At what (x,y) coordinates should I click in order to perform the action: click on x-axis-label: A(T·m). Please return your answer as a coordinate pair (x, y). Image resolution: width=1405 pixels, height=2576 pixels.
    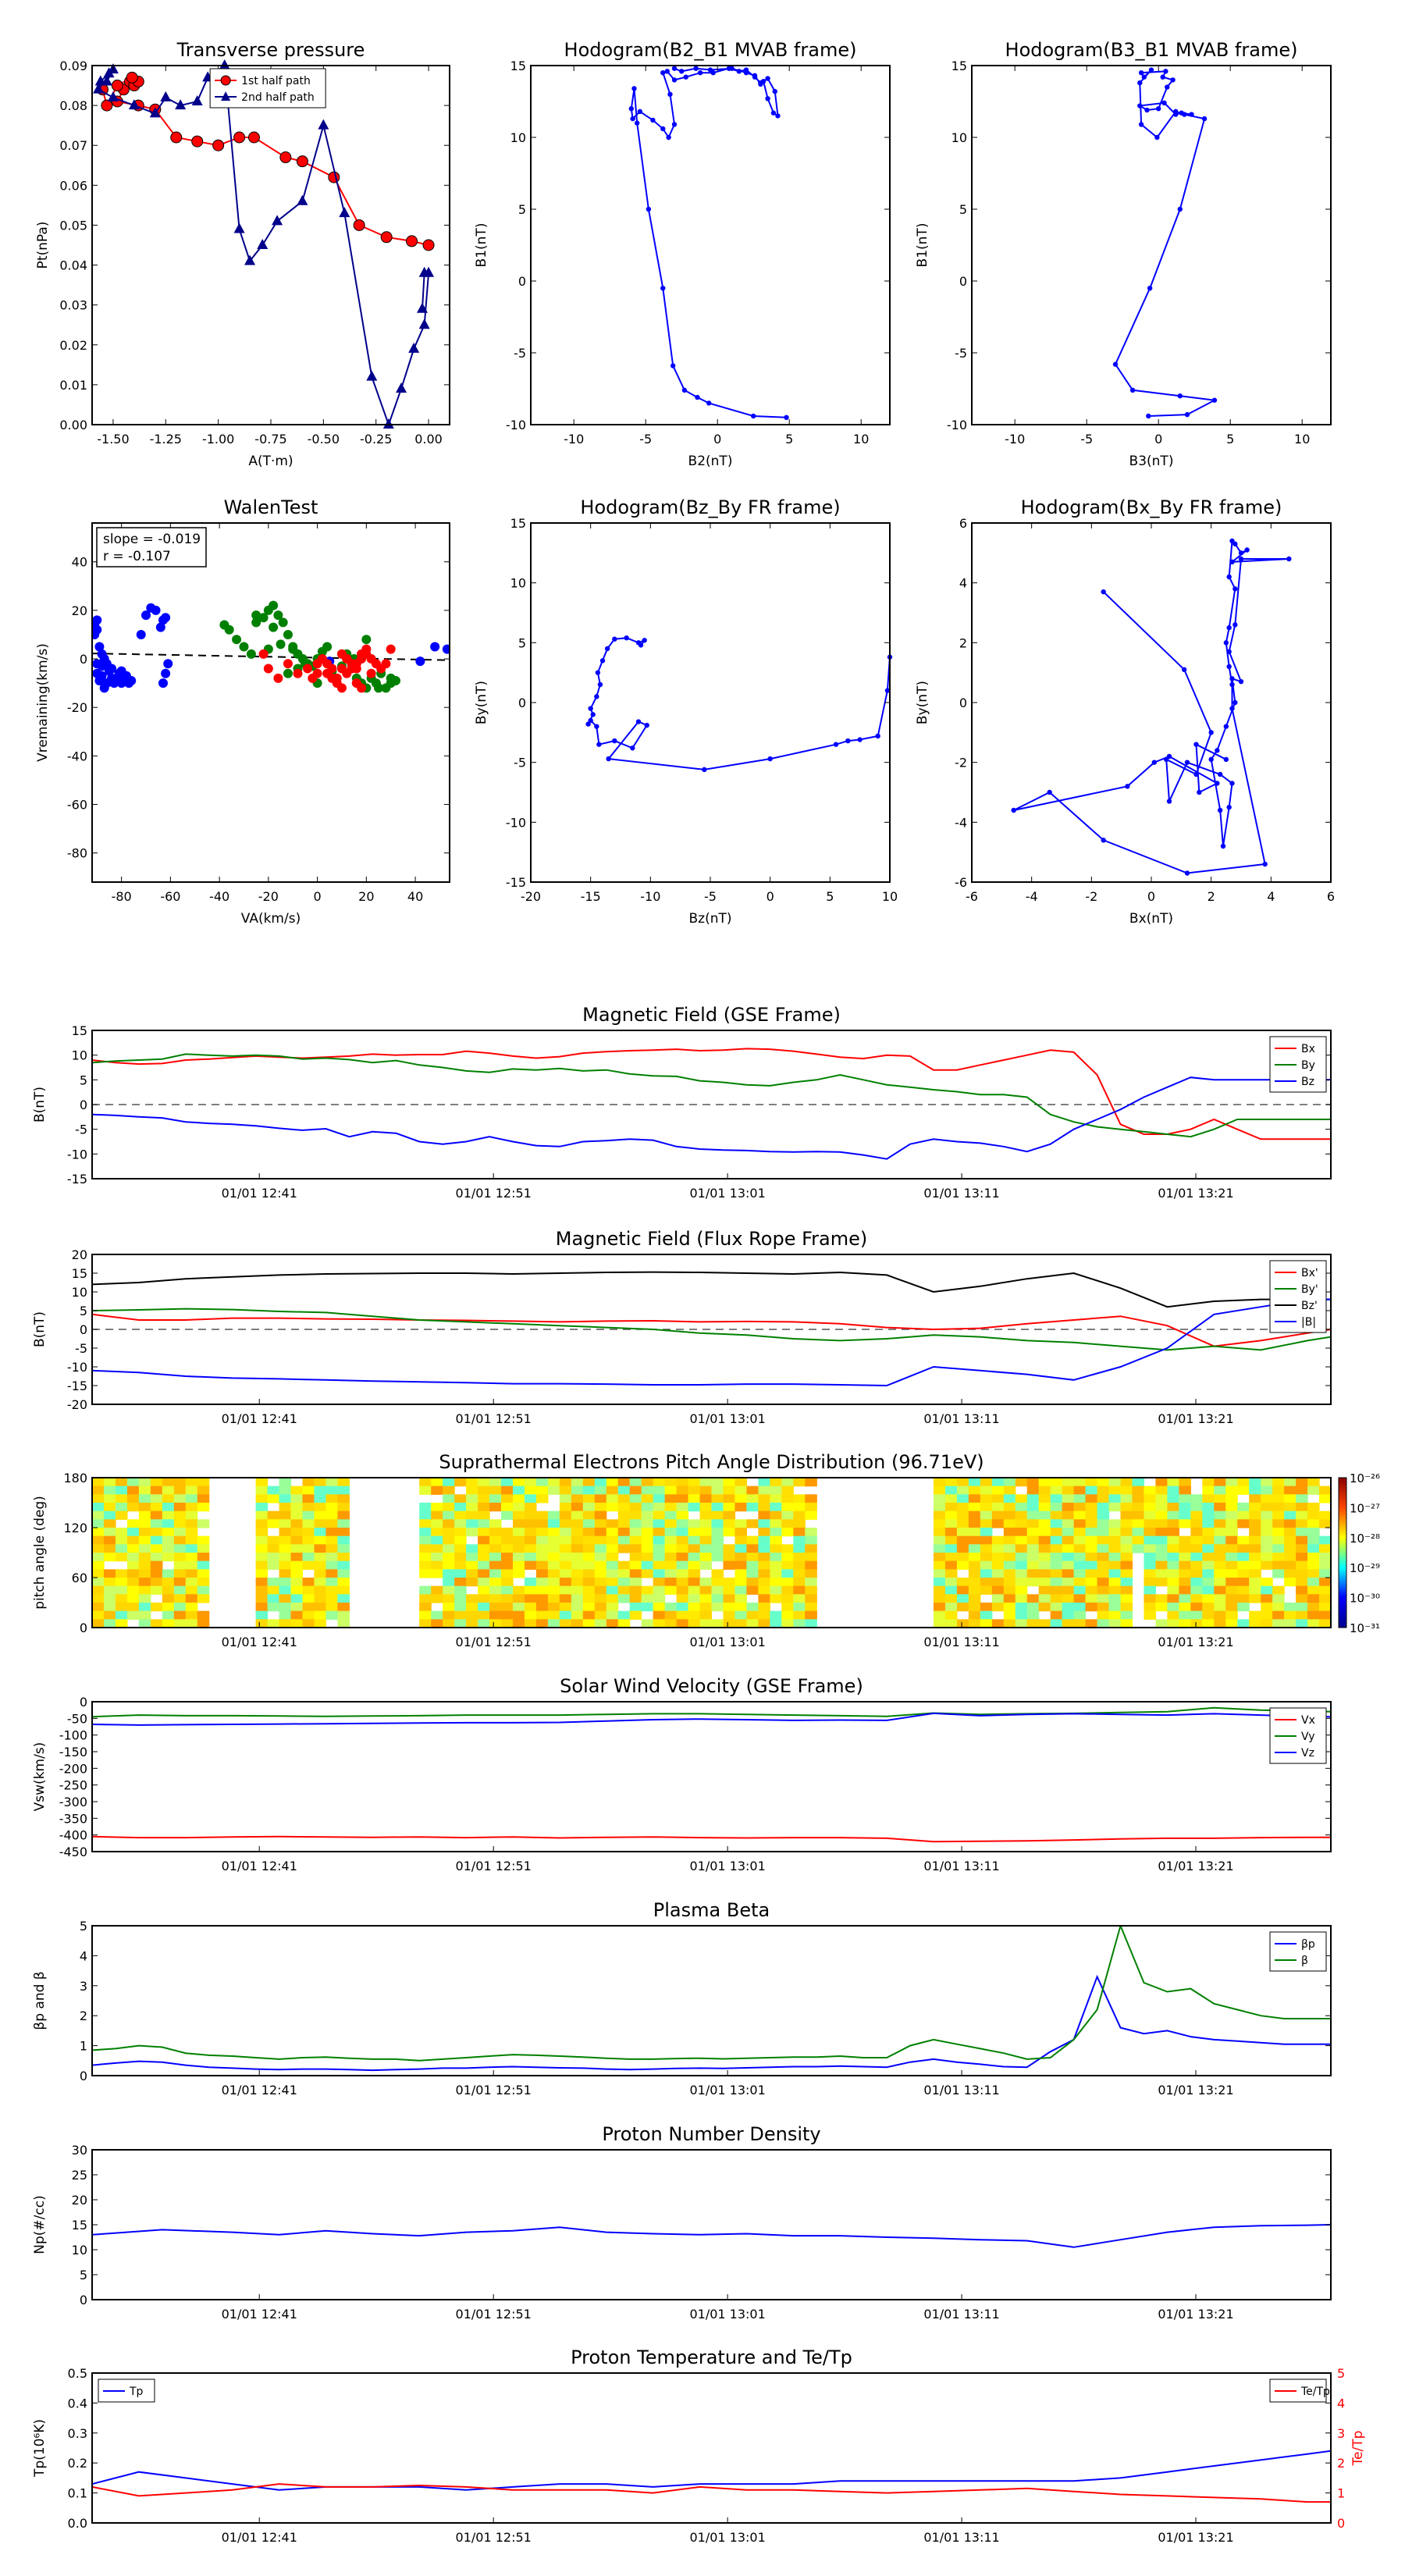
    Looking at the image, I should click on (270, 461).